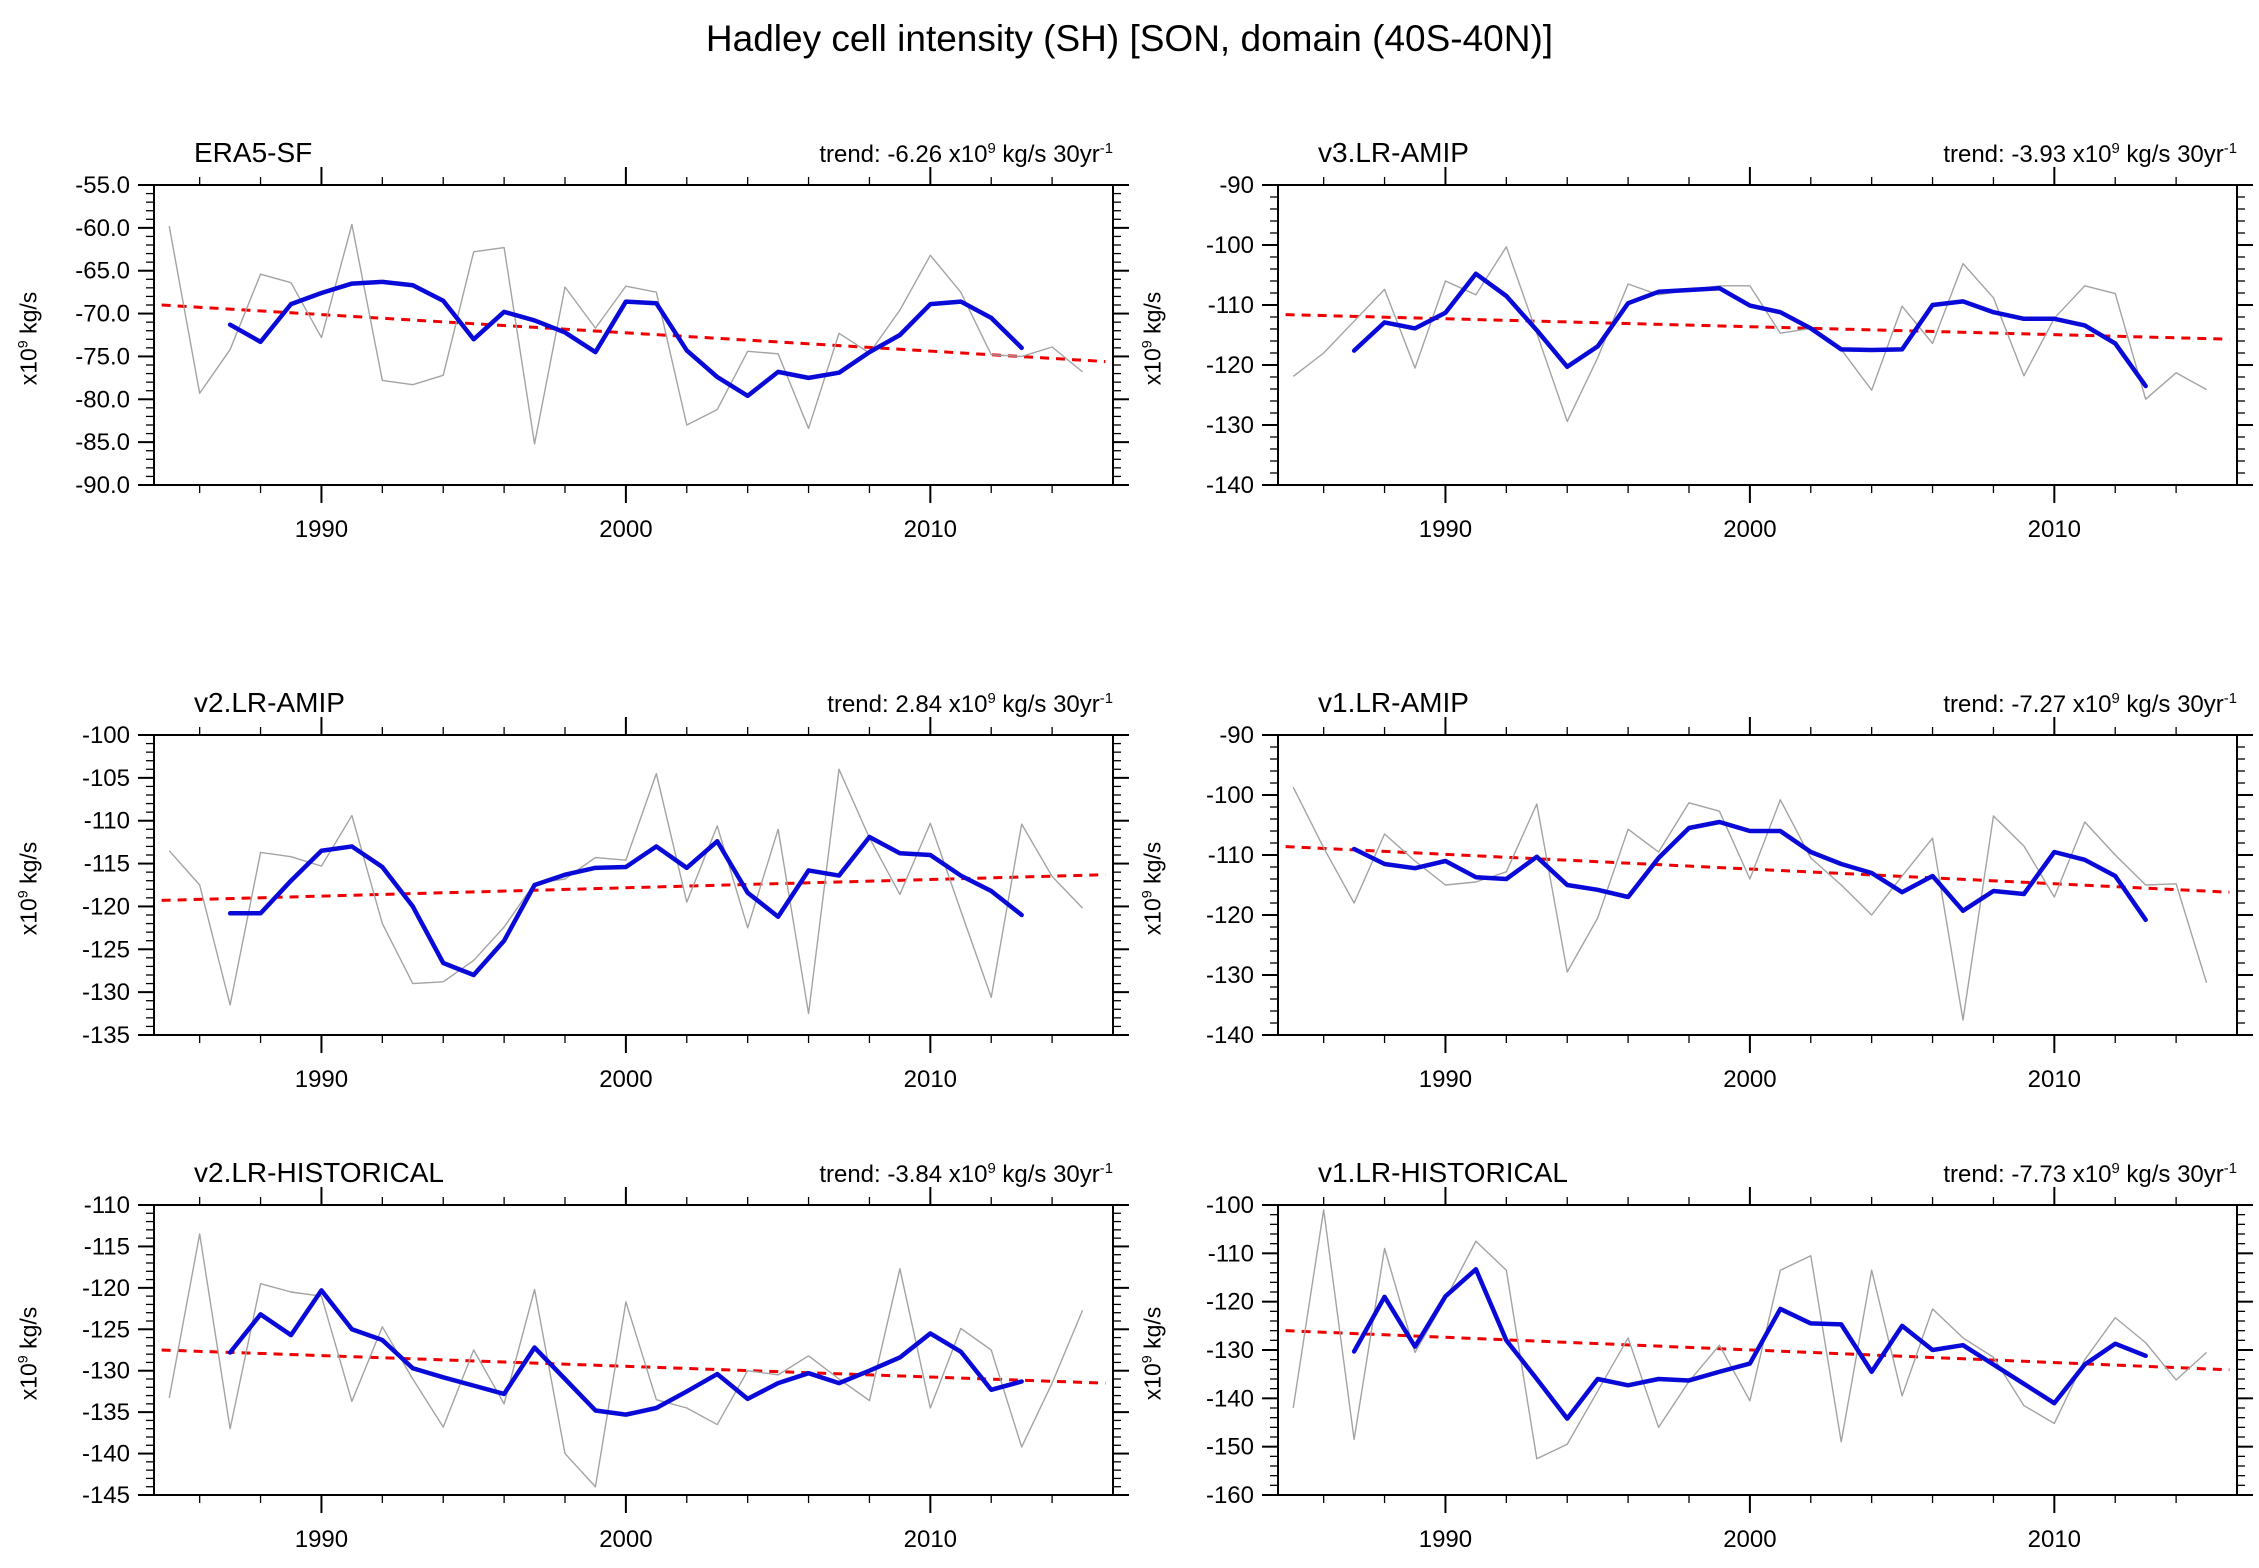 The image size is (2259, 1568). What do you see at coordinates (970, 704) in the screenshot?
I see `trend-annotation: trend: 2.84 x109 kg/s 30yr-1` at bounding box center [970, 704].